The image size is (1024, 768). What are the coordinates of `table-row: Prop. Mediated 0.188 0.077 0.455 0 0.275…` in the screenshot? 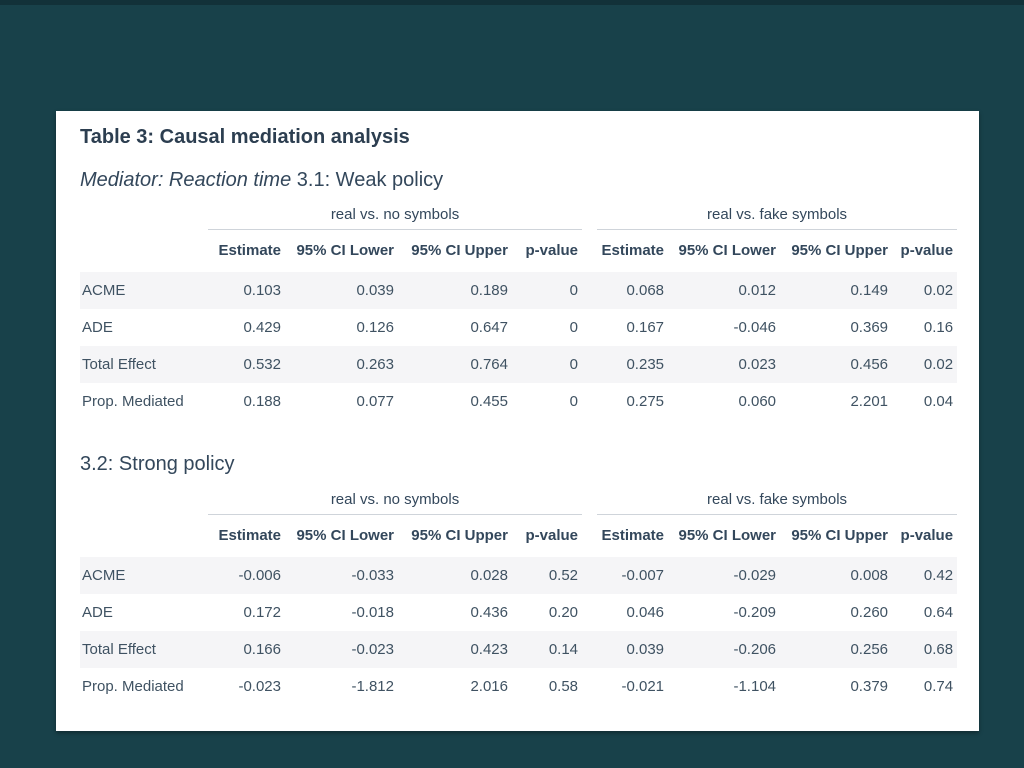 It's located at (518, 401).